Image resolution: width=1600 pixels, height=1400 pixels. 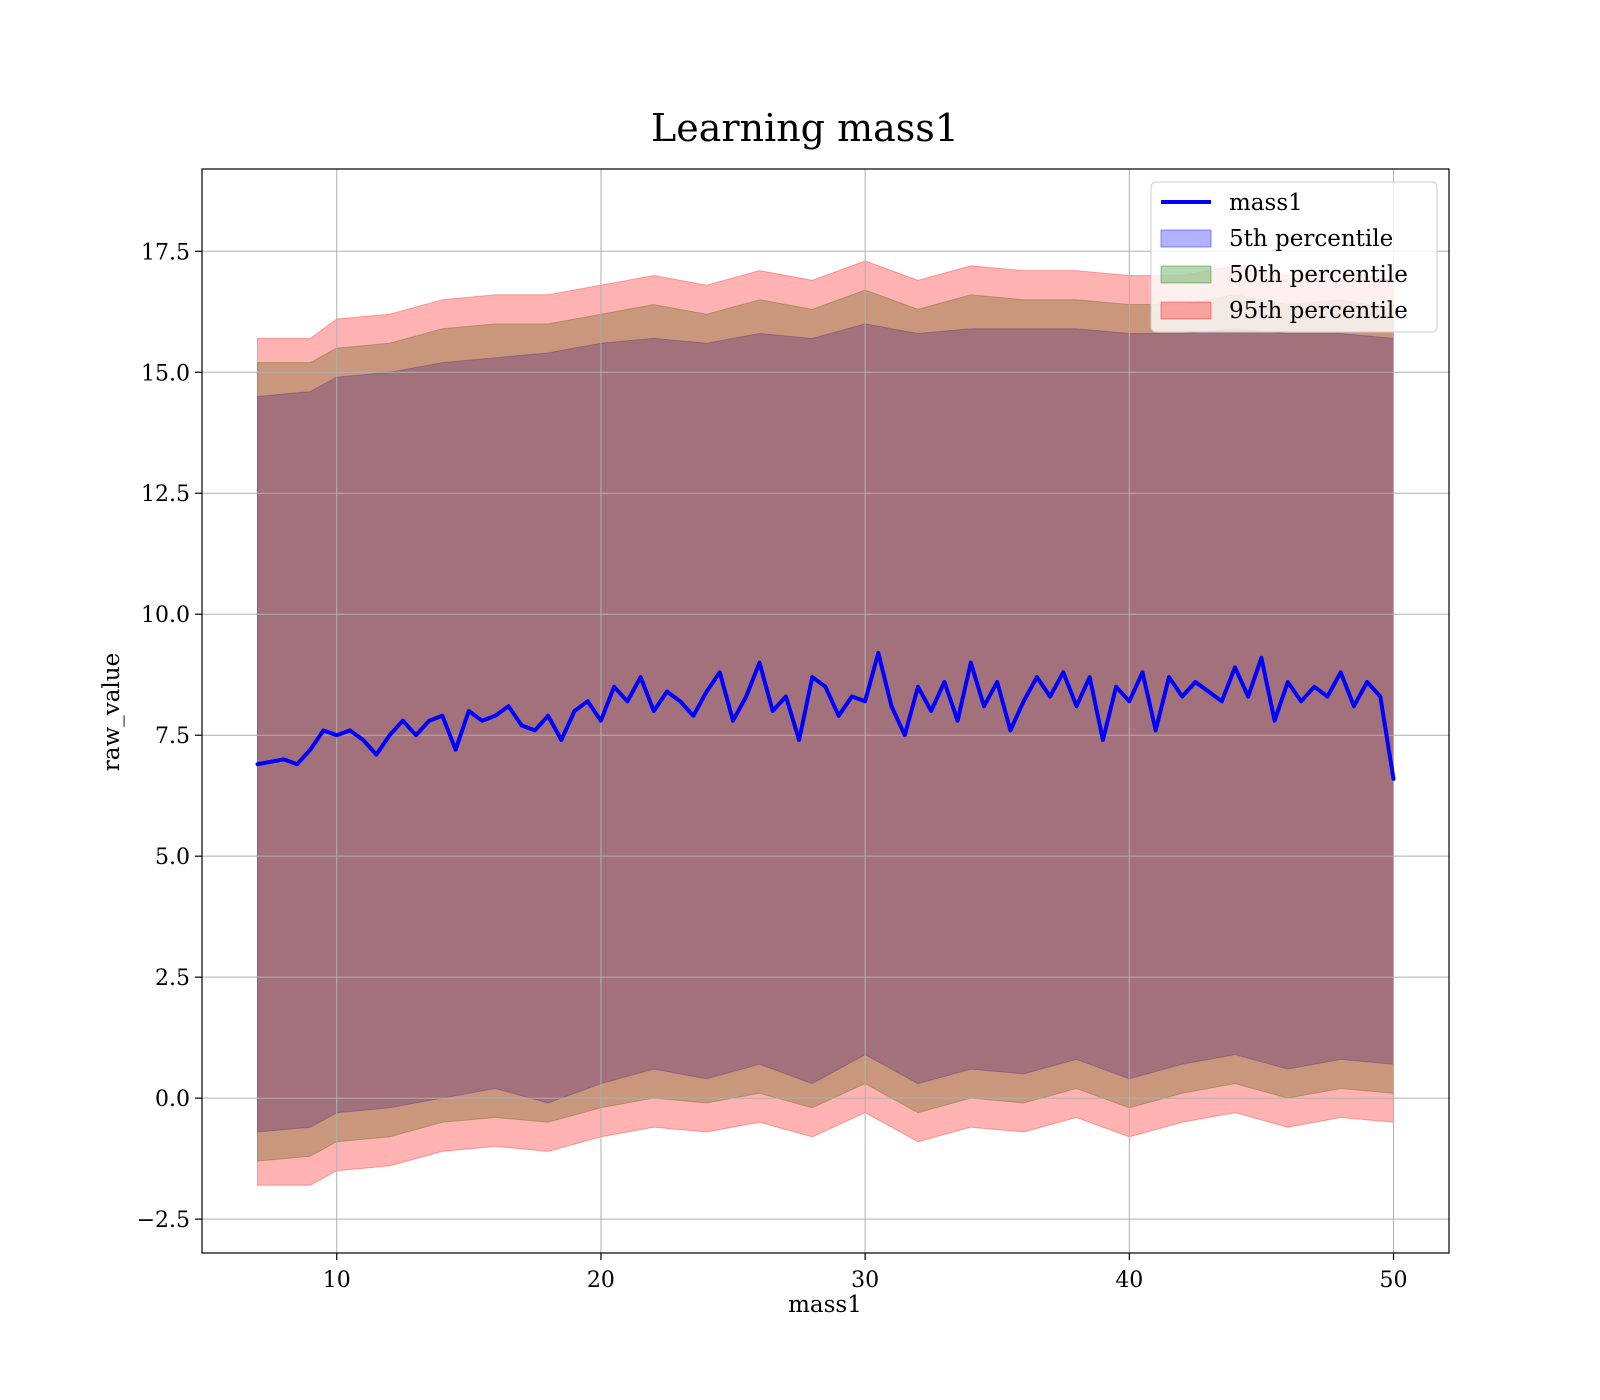 What do you see at coordinates (165, 615) in the screenshot?
I see `y-tick-label: 10.0` at bounding box center [165, 615].